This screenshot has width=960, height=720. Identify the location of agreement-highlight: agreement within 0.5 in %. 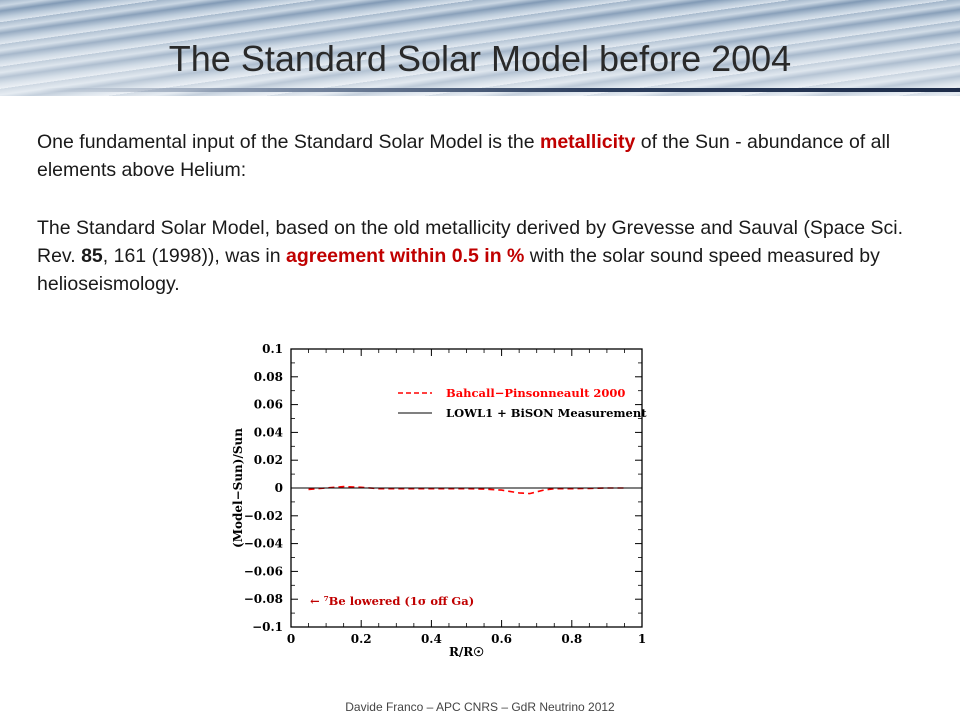
(405, 256).